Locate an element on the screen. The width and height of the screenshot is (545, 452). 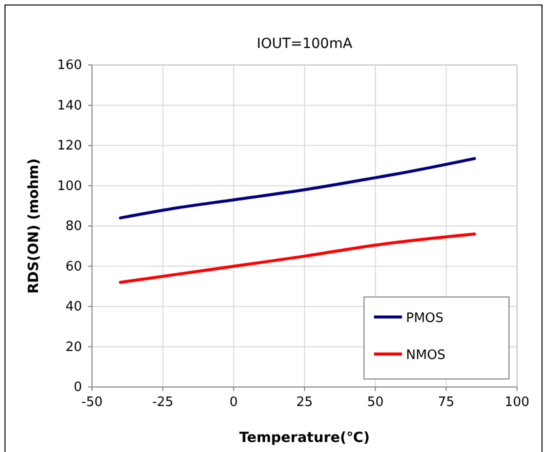
x-tick-label: 50 is located at coordinates (375, 402).